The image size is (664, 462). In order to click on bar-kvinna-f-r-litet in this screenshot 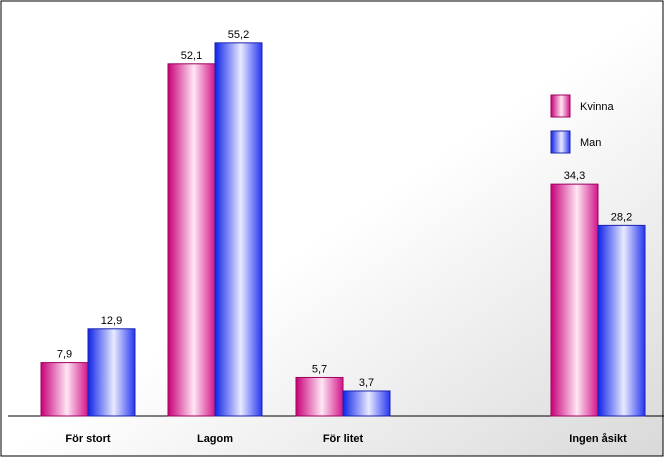, I will do `click(319, 396)`.